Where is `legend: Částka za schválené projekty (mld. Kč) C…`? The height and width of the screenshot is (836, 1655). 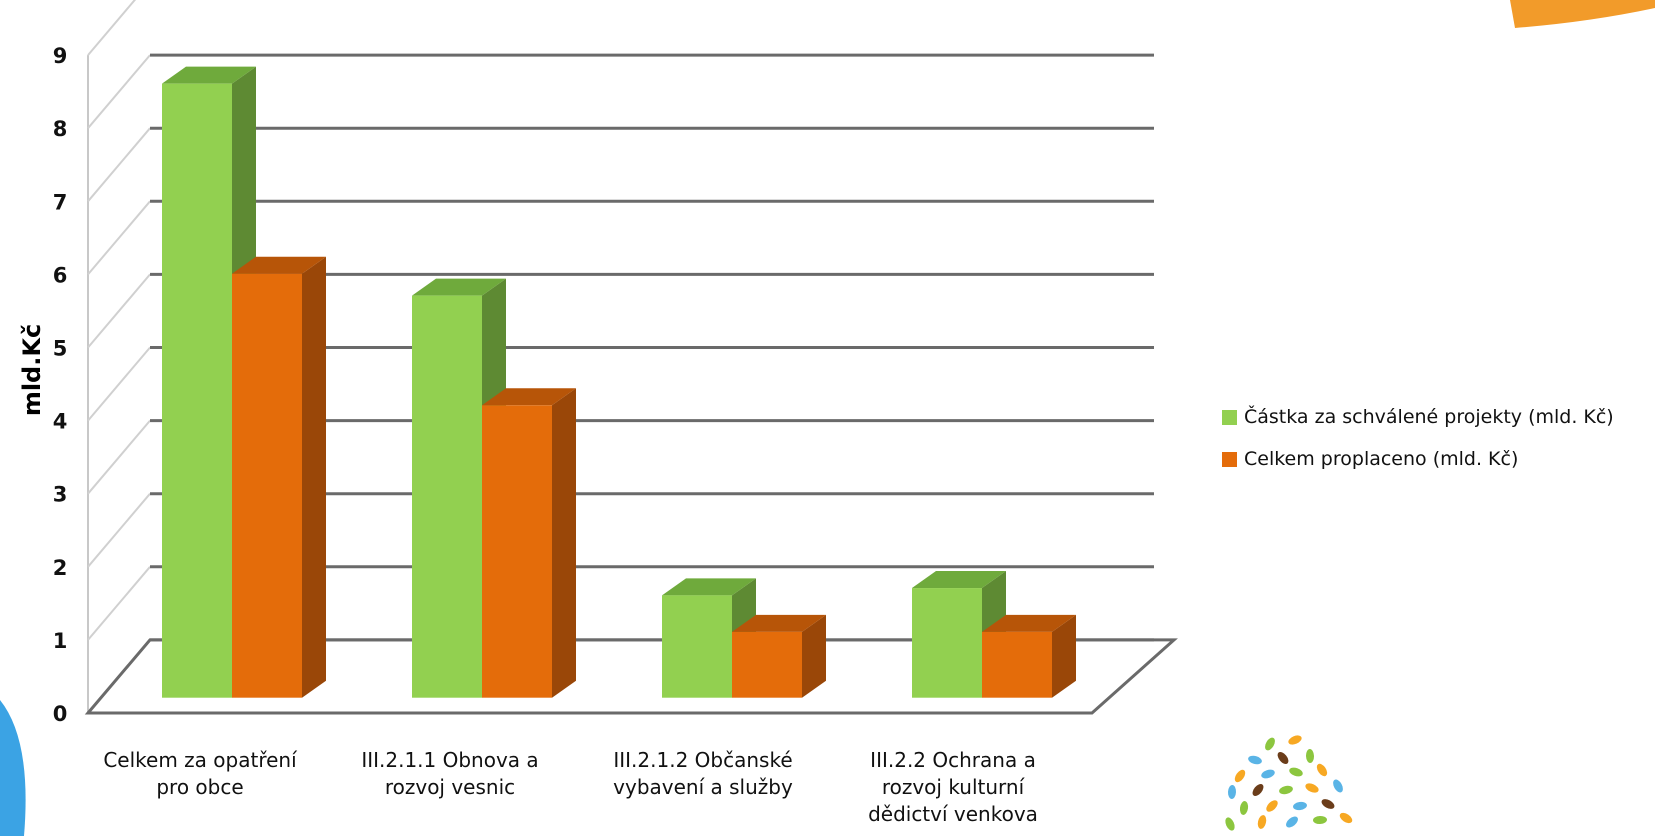 legend: Částka za schválené projekty (mld. Kč) C… is located at coordinates (1418, 444).